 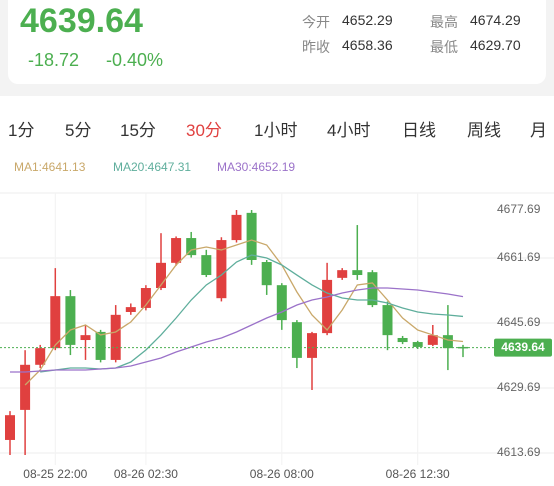 What do you see at coordinates (349, 130) in the screenshot?
I see `period-tab: 4小时` at bounding box center [349, 130].